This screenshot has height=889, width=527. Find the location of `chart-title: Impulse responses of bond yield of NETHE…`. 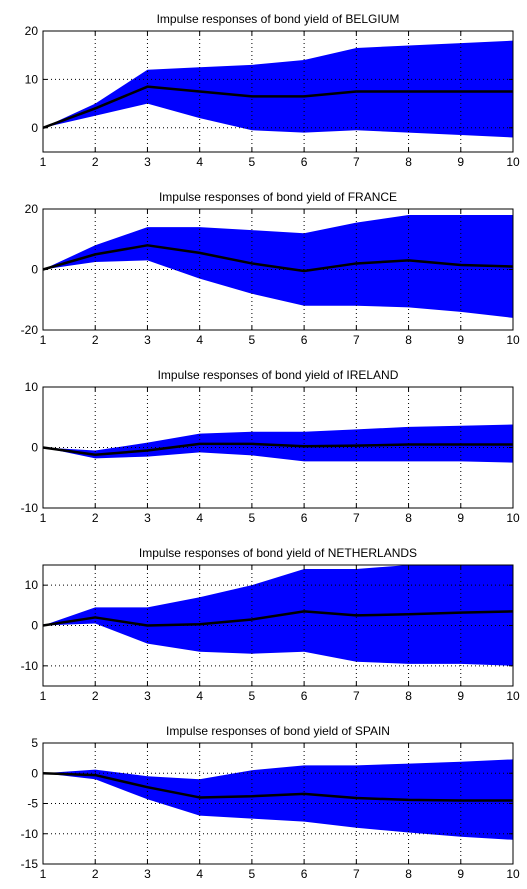

chart-title: Impulse responses of bond yield of NETHE… is located at coordinates (278, 553).